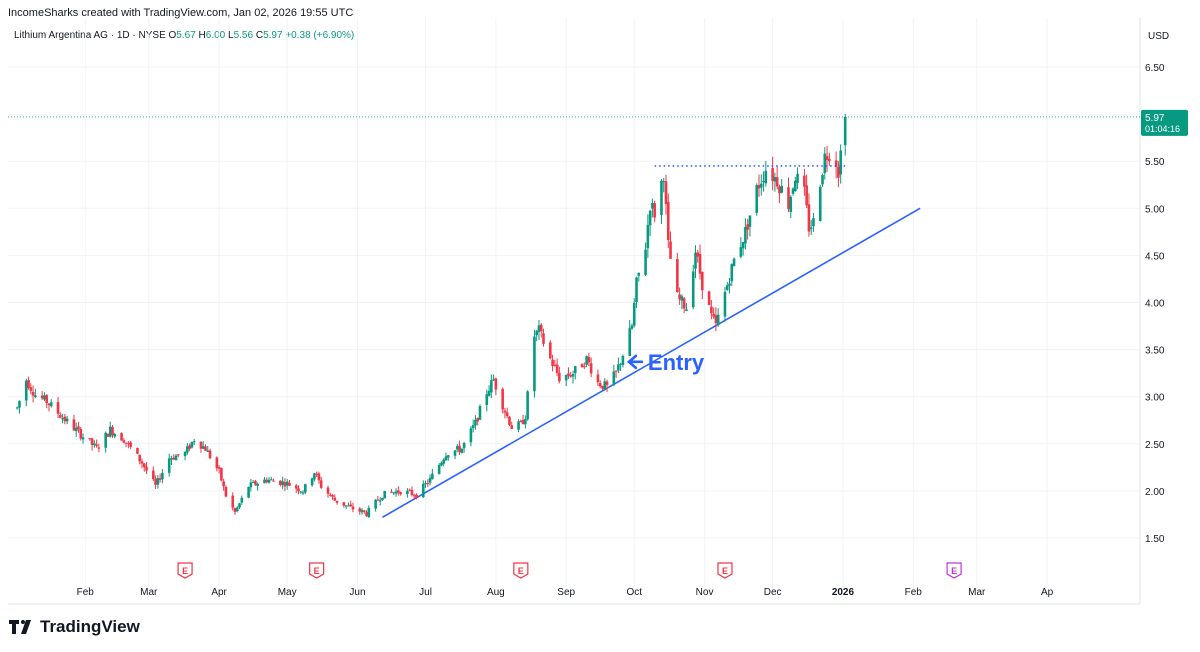 This screenshot has height=652, width=1200. What do you see at coordinates (320, 35) in the screenshot?
I see `change-value: +0.38 (+6.90%)` at bounding box center [320, 35].